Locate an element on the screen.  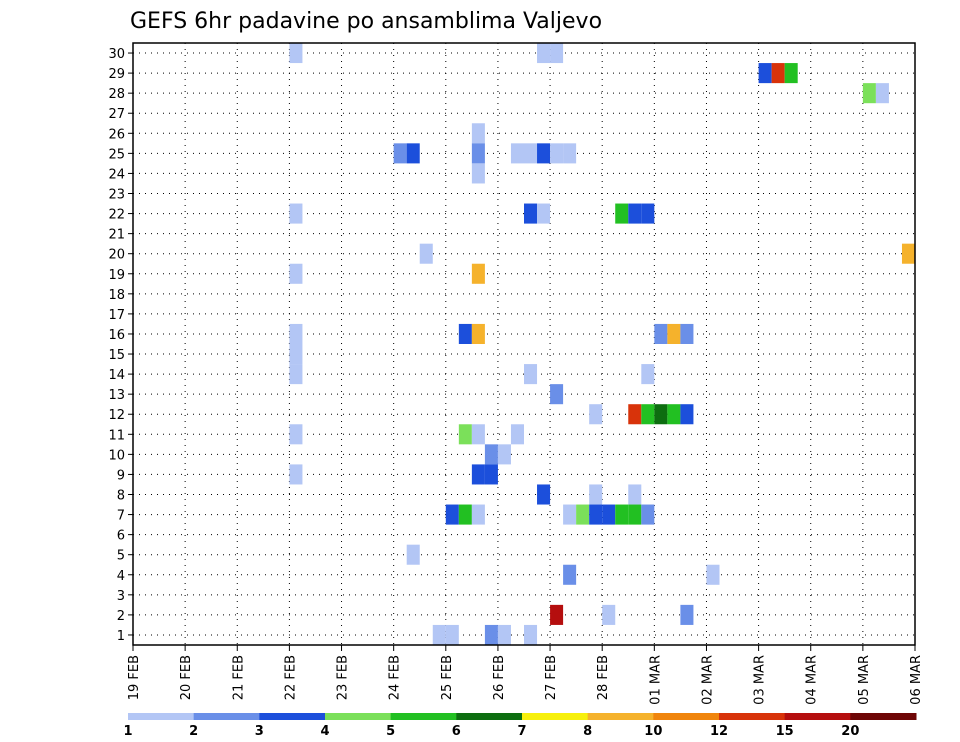
colorbar-label: 4 is located at coordinates (324, 731).